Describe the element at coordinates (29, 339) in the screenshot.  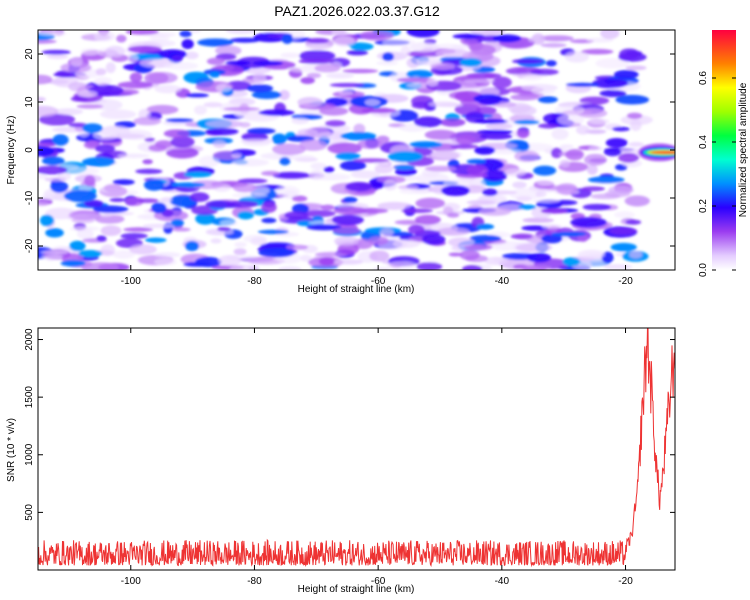
I see `snr-y-tick-label: 2000` at that location.